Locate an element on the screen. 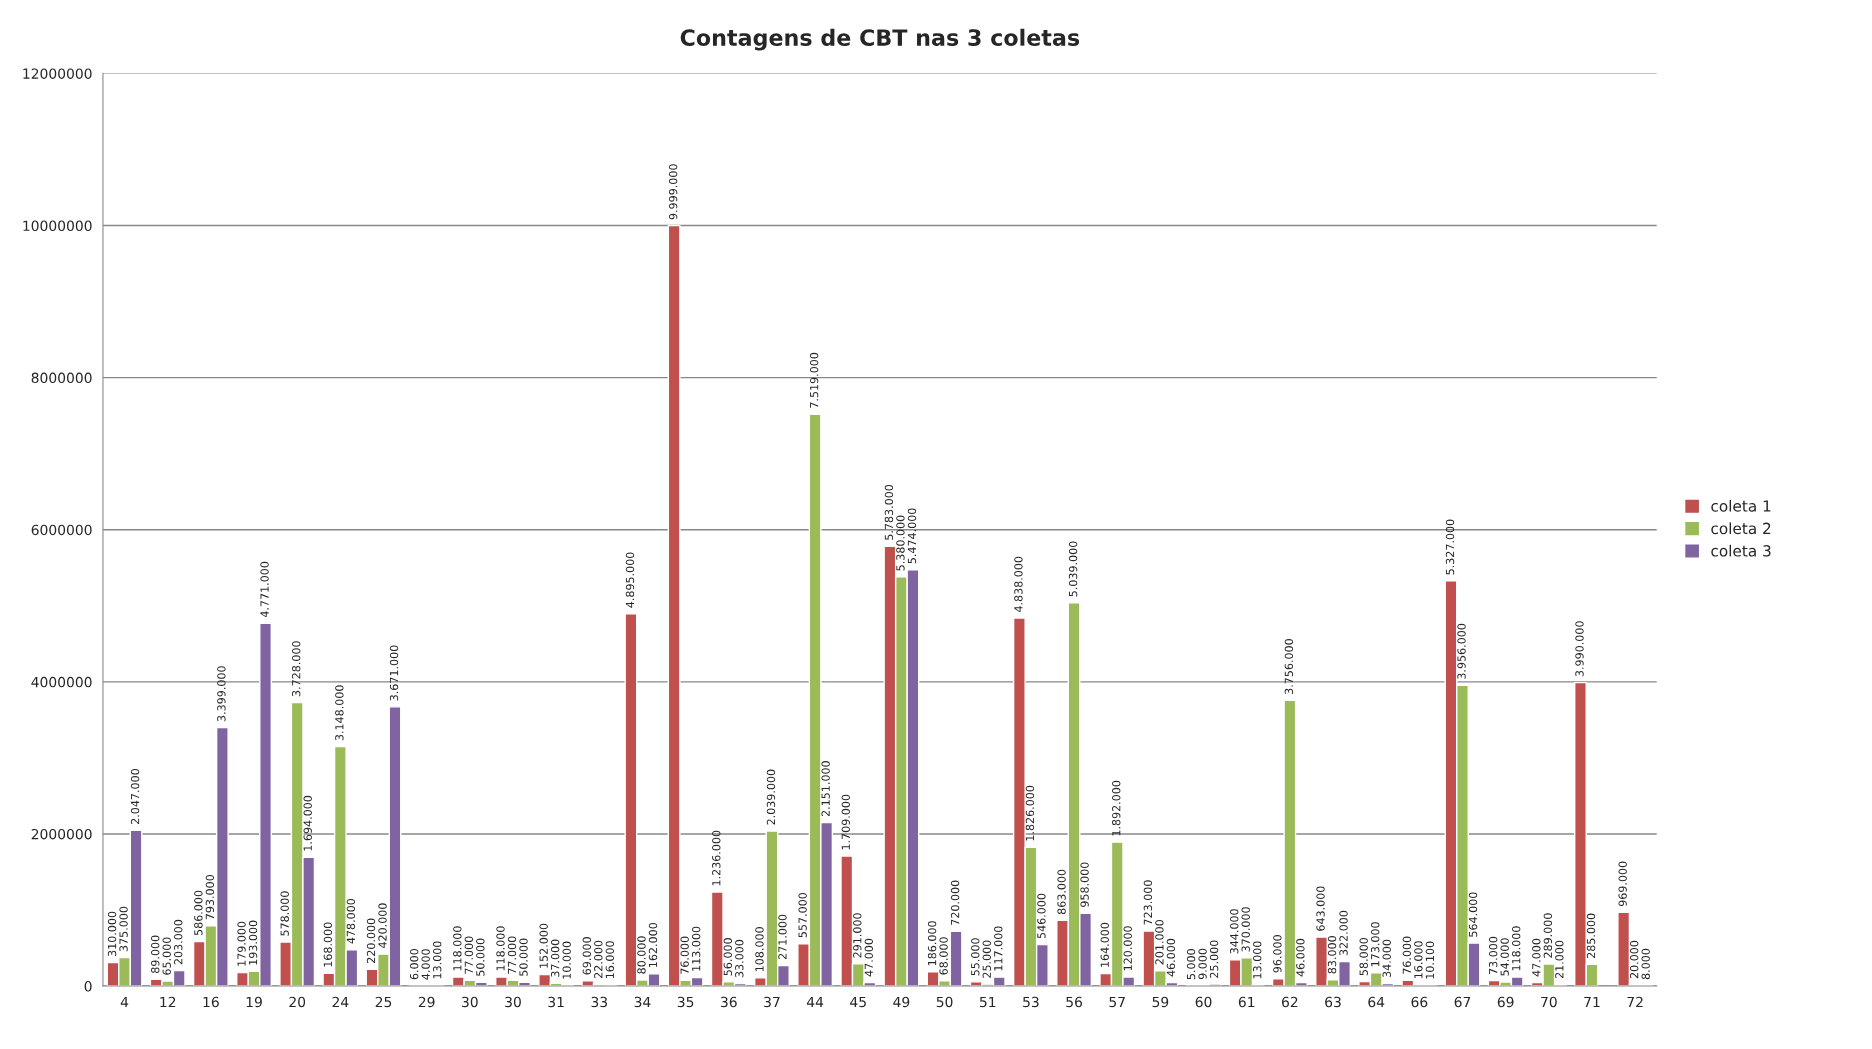 The height and width of the screenshot is (1049, 1872). data-label: 3.956.000 is located at coordinates (1461, 651).